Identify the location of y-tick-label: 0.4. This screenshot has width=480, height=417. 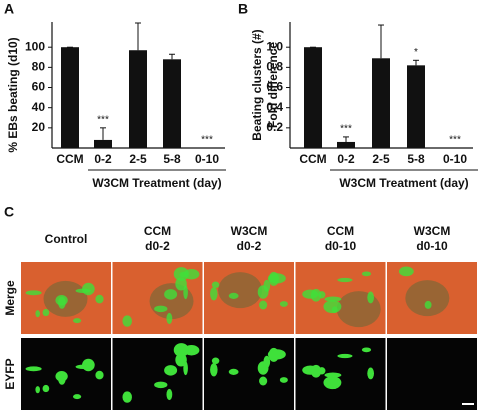
(274, 107).